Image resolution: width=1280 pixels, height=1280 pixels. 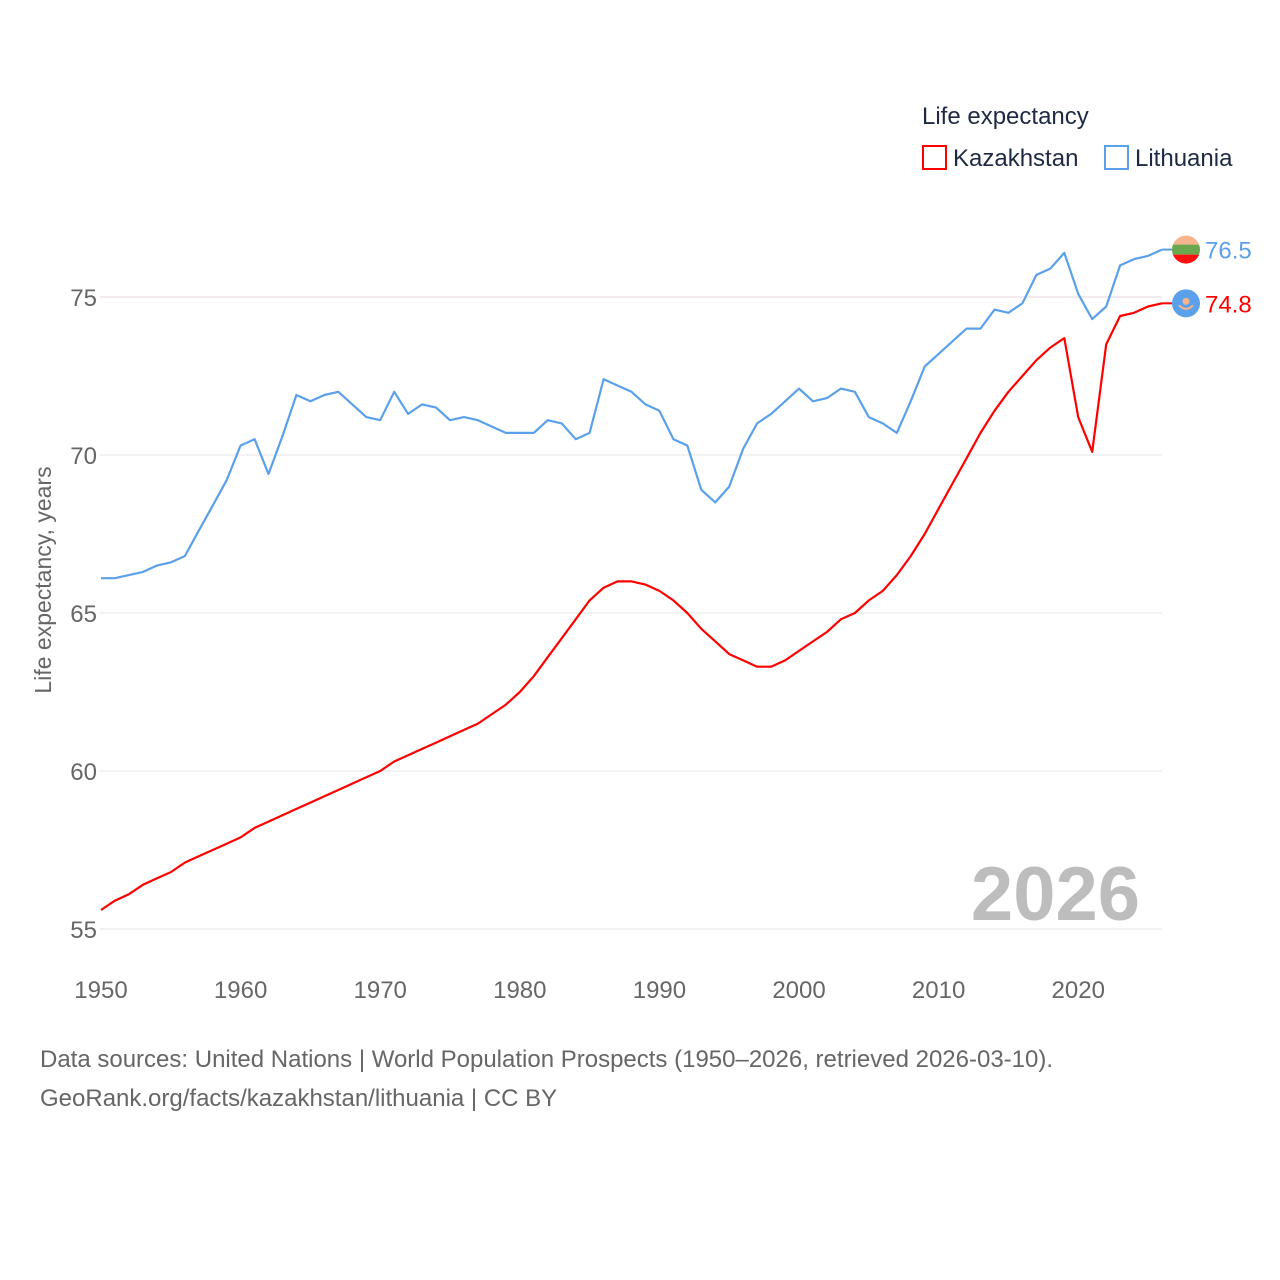 What do you see at coordinates (380, 990) in the screenshot?
I see `x-tick-label: 1970` at bounding box center [380, 990].